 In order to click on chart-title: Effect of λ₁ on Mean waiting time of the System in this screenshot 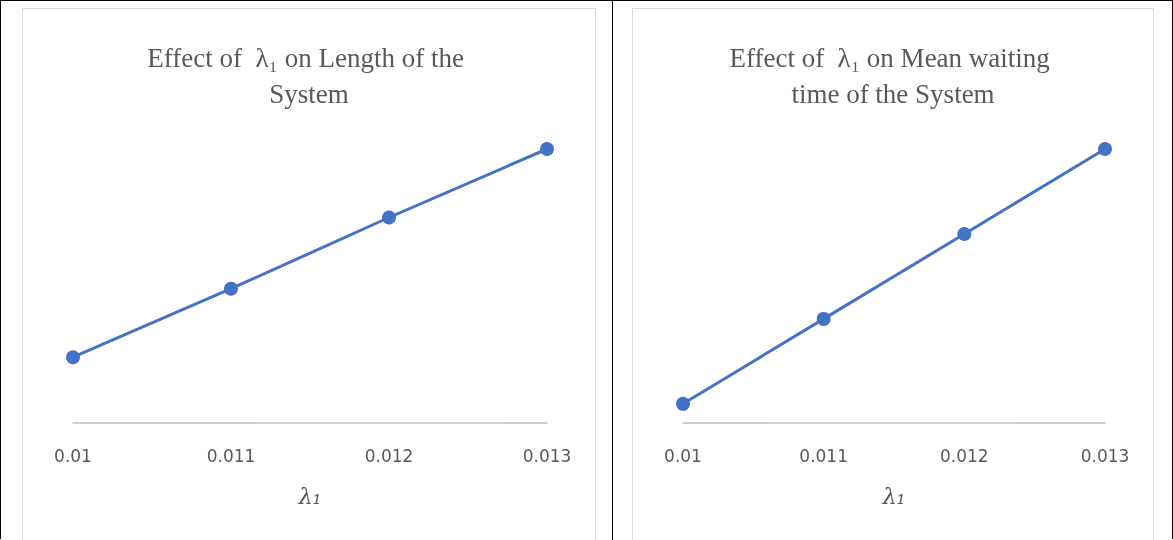, I will do `click(893, 76)`.